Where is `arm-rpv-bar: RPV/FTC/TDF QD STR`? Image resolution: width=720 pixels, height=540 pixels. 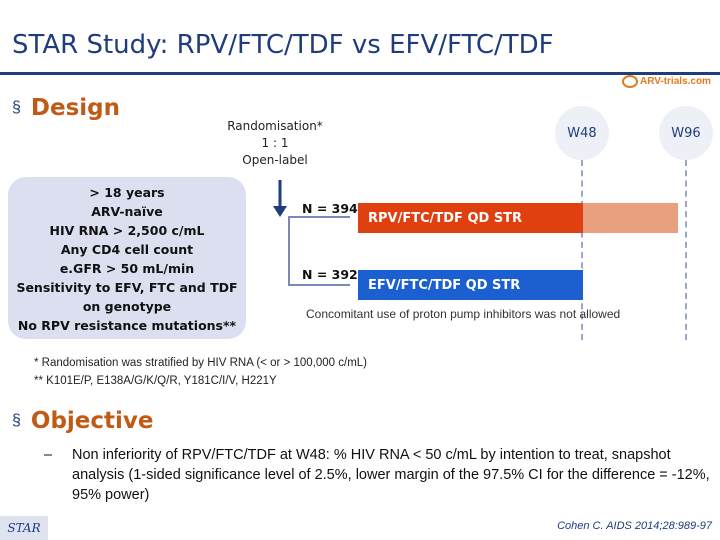 arm-rpv-bar: RPV/FTC/TDF QD STR is located at coordinates (470, 218).